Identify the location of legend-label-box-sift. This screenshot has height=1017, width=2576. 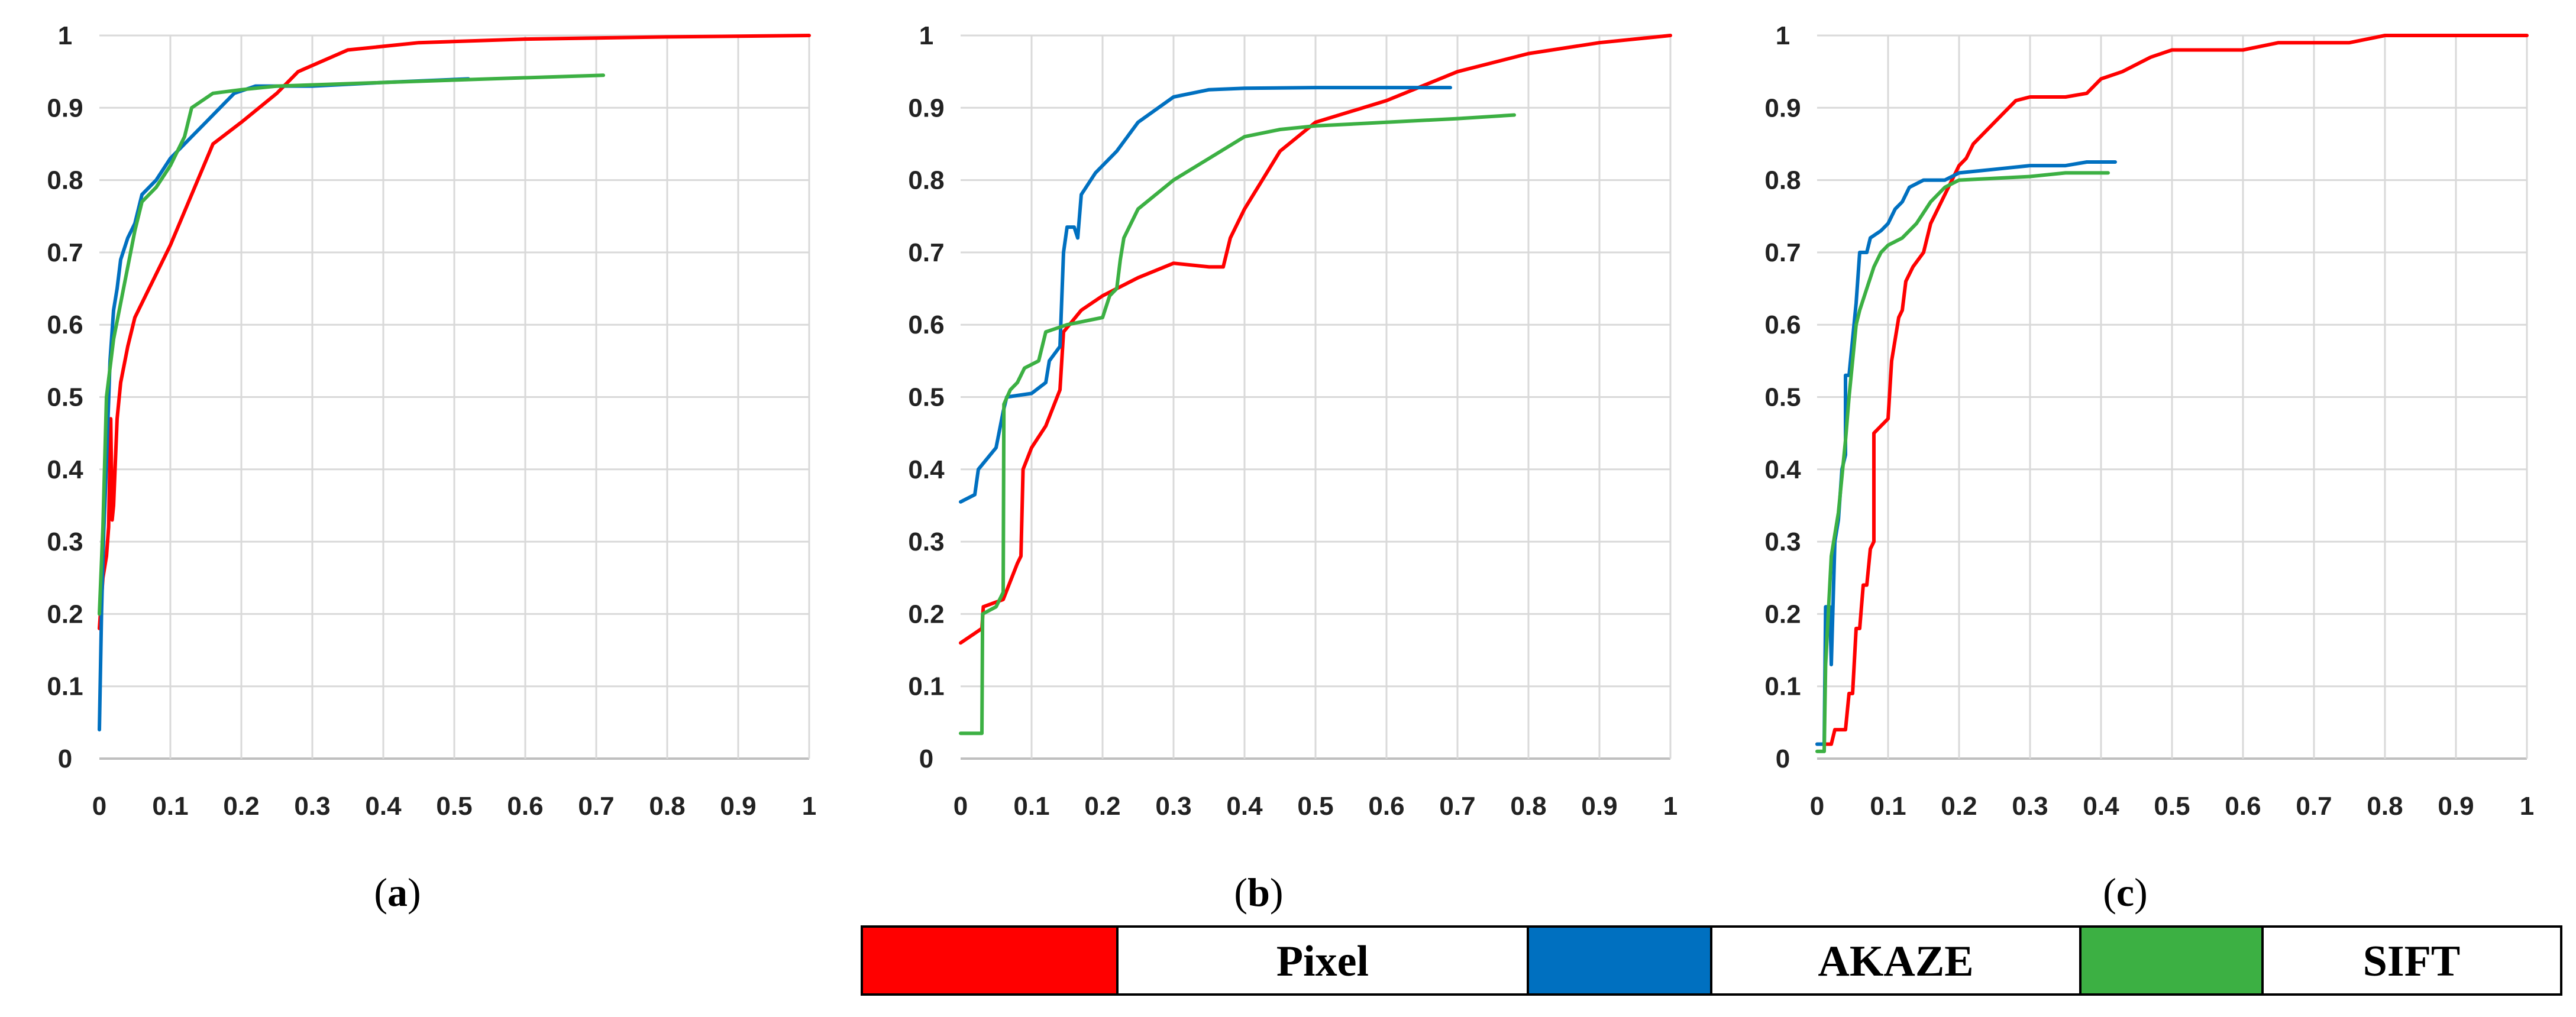
(2411, 960).